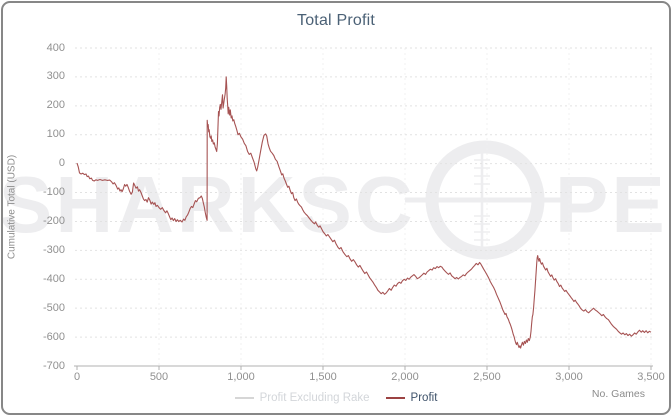 This screenshot has height=416, width=672. Describe the element at coordinates (53, 192) in the screenshot. I see `y-tick-label: -100` at that location.